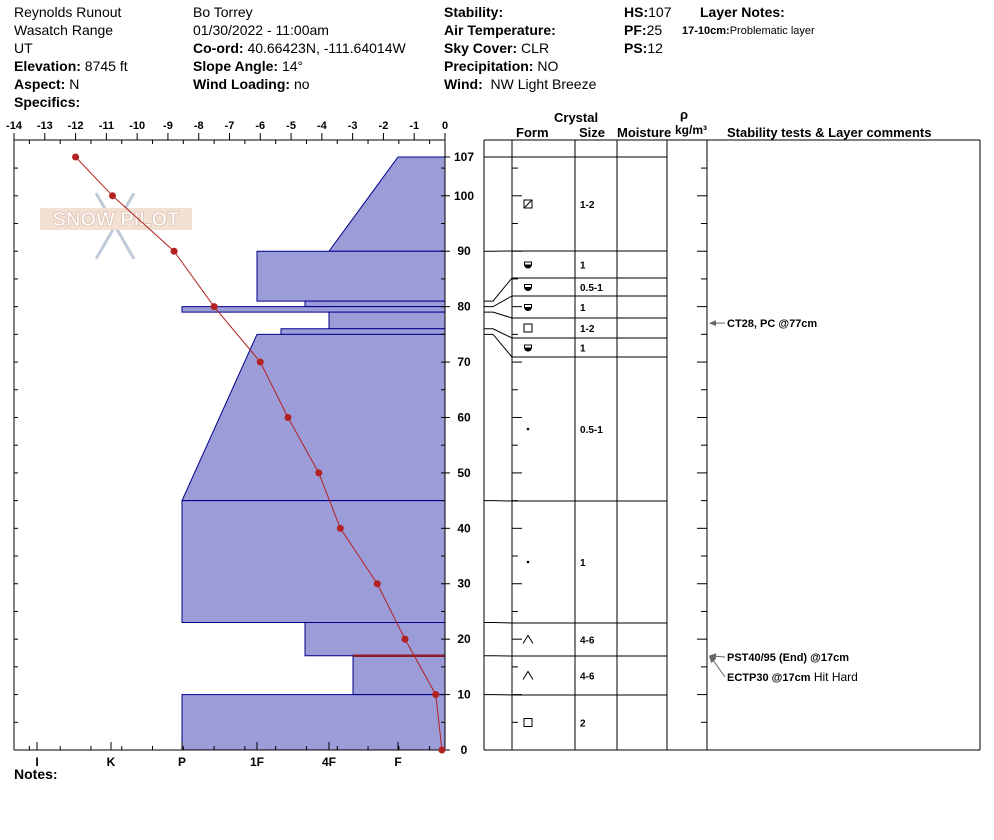 This screenshot has height=840, width=994. What do you see at coordinates (71, 66) in the screenshot?
I see `elevation: Elevation: 8745 ft` at bounding box center [71, 66].